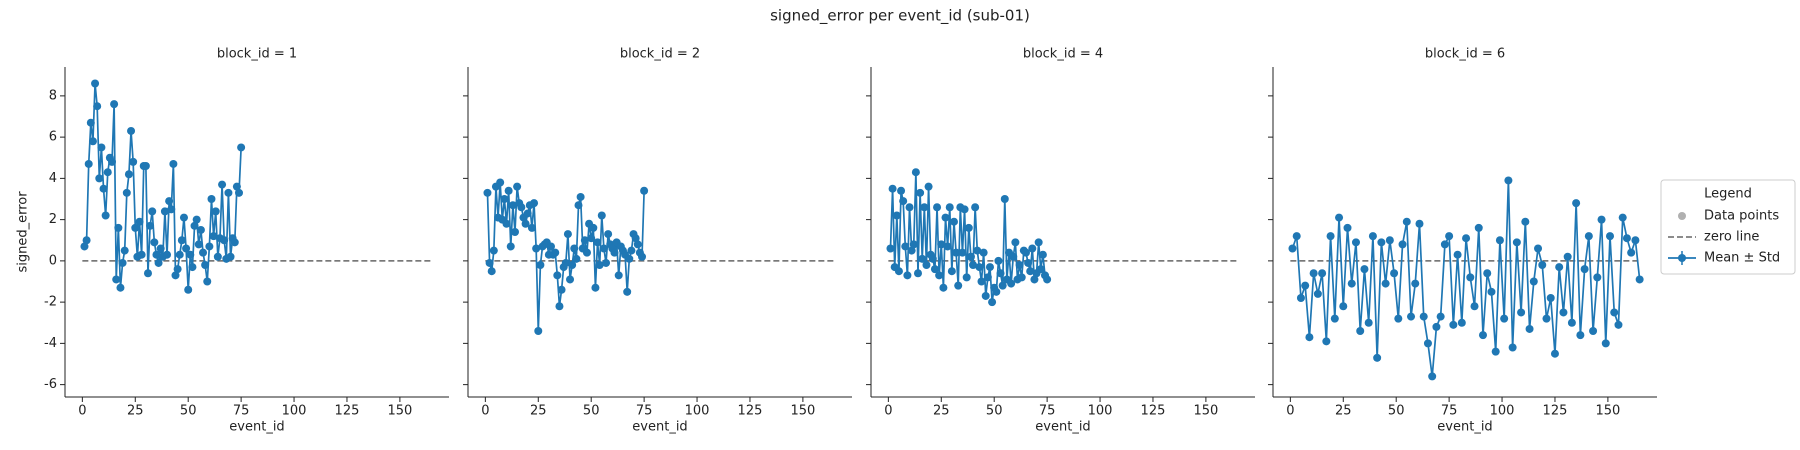 The width and height of the screenshot is (1800, 450). I want to click on x-tick-label: 25, so click(135, 411).